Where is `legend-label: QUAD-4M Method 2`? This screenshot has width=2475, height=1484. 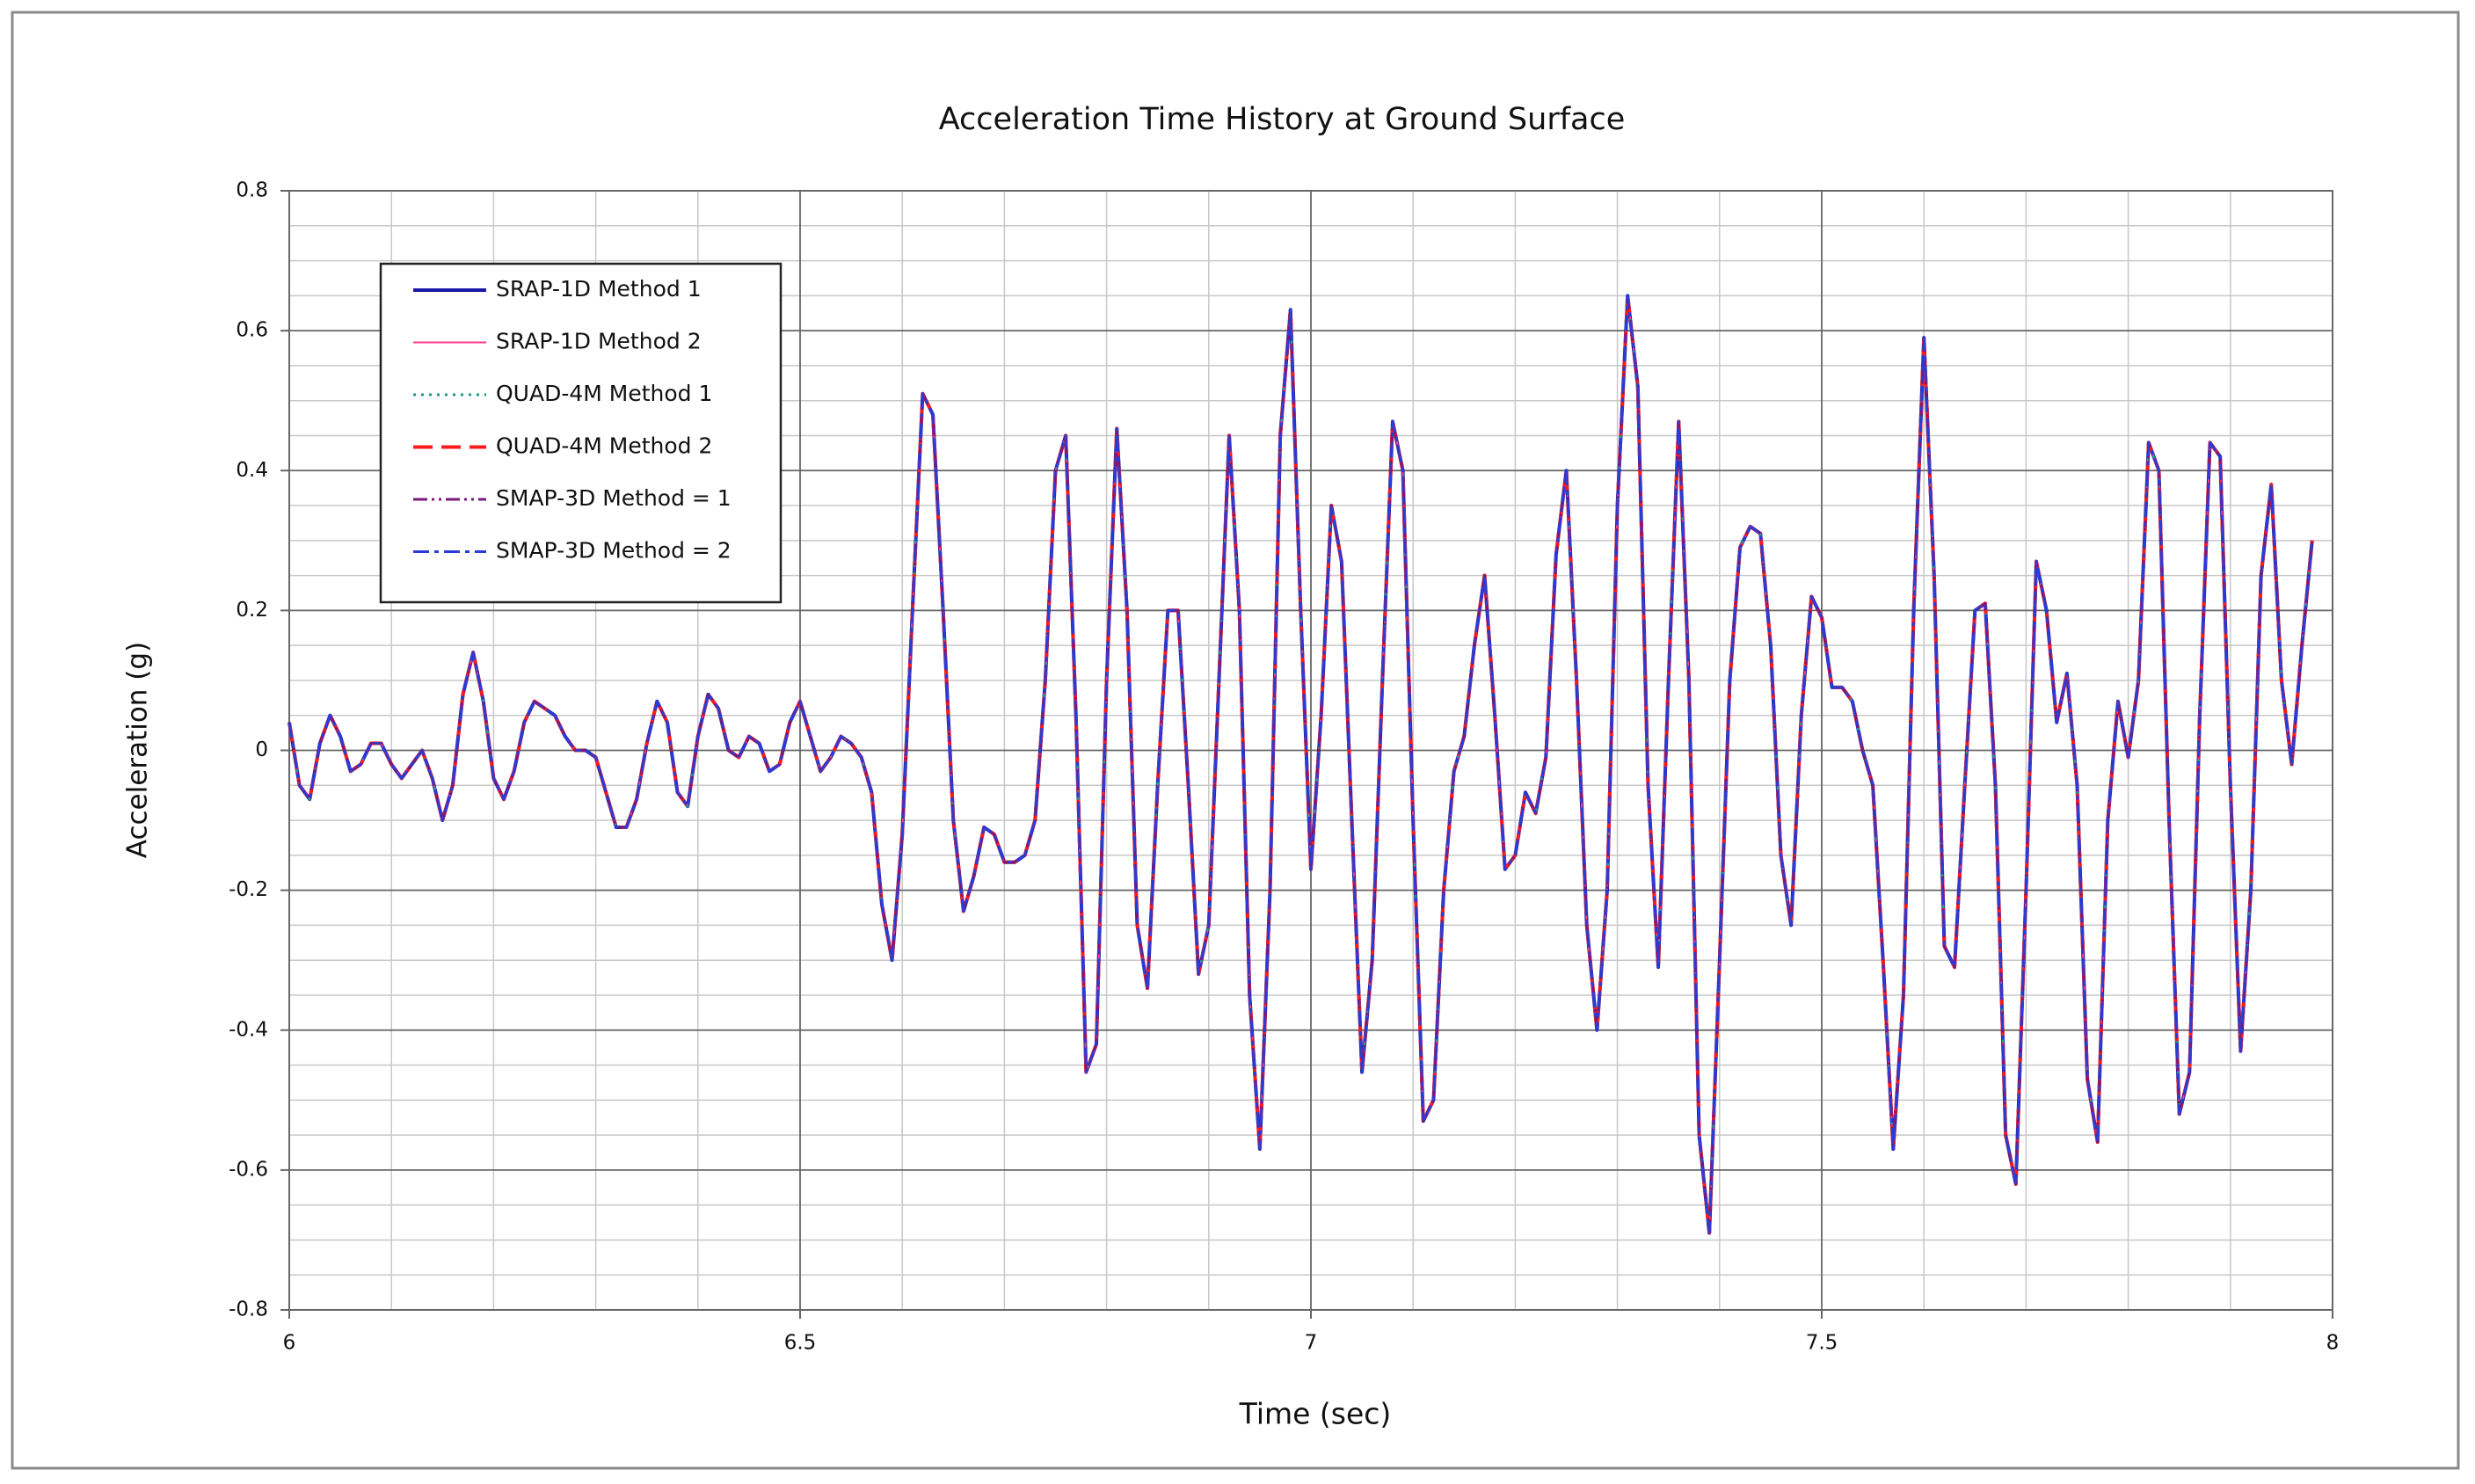
legend-label: QUAD-4M Method 2 is located at coordinates (604, 446).